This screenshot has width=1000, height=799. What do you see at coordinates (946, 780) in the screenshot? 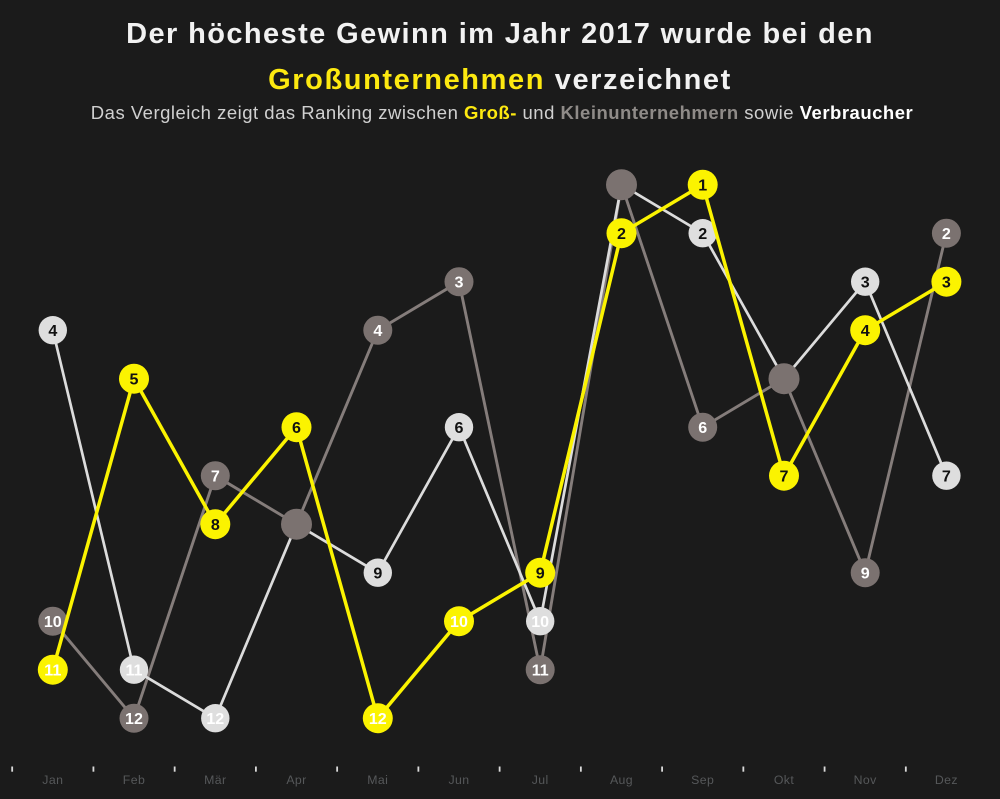
I see `svg-text: Dez` at bounding box center [946, 780].